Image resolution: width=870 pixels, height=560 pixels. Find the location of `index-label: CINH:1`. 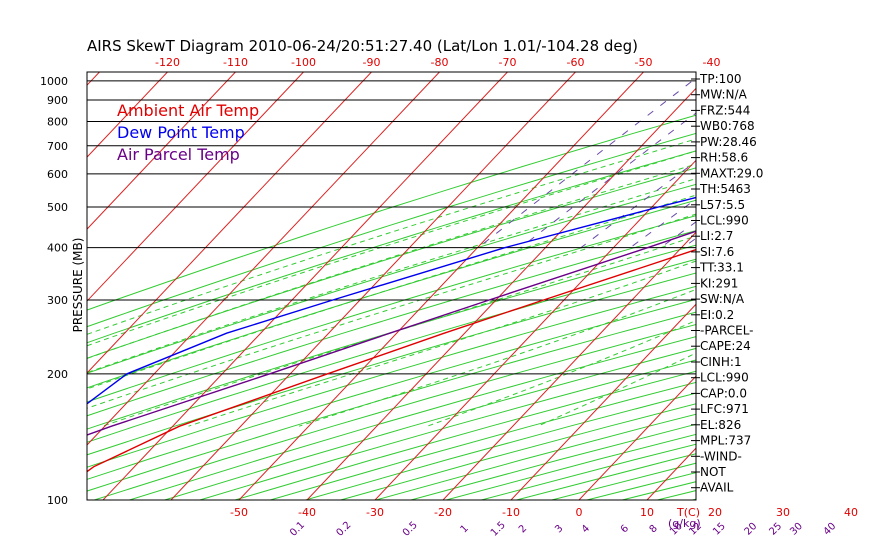

index-label: CINH:1 is located at coordinates (721, 362).